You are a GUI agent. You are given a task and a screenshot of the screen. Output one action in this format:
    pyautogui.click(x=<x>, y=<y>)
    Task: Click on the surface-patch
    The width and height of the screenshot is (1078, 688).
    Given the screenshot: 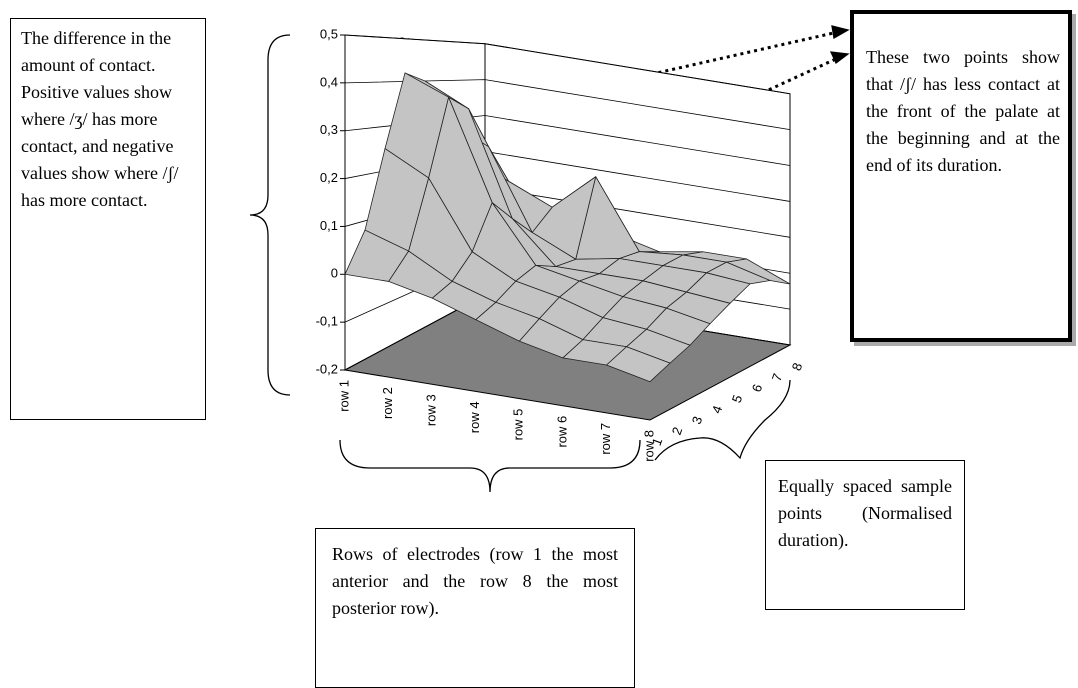 What is the action you would take?
    pyautogui.click(x=376, y=255)
    